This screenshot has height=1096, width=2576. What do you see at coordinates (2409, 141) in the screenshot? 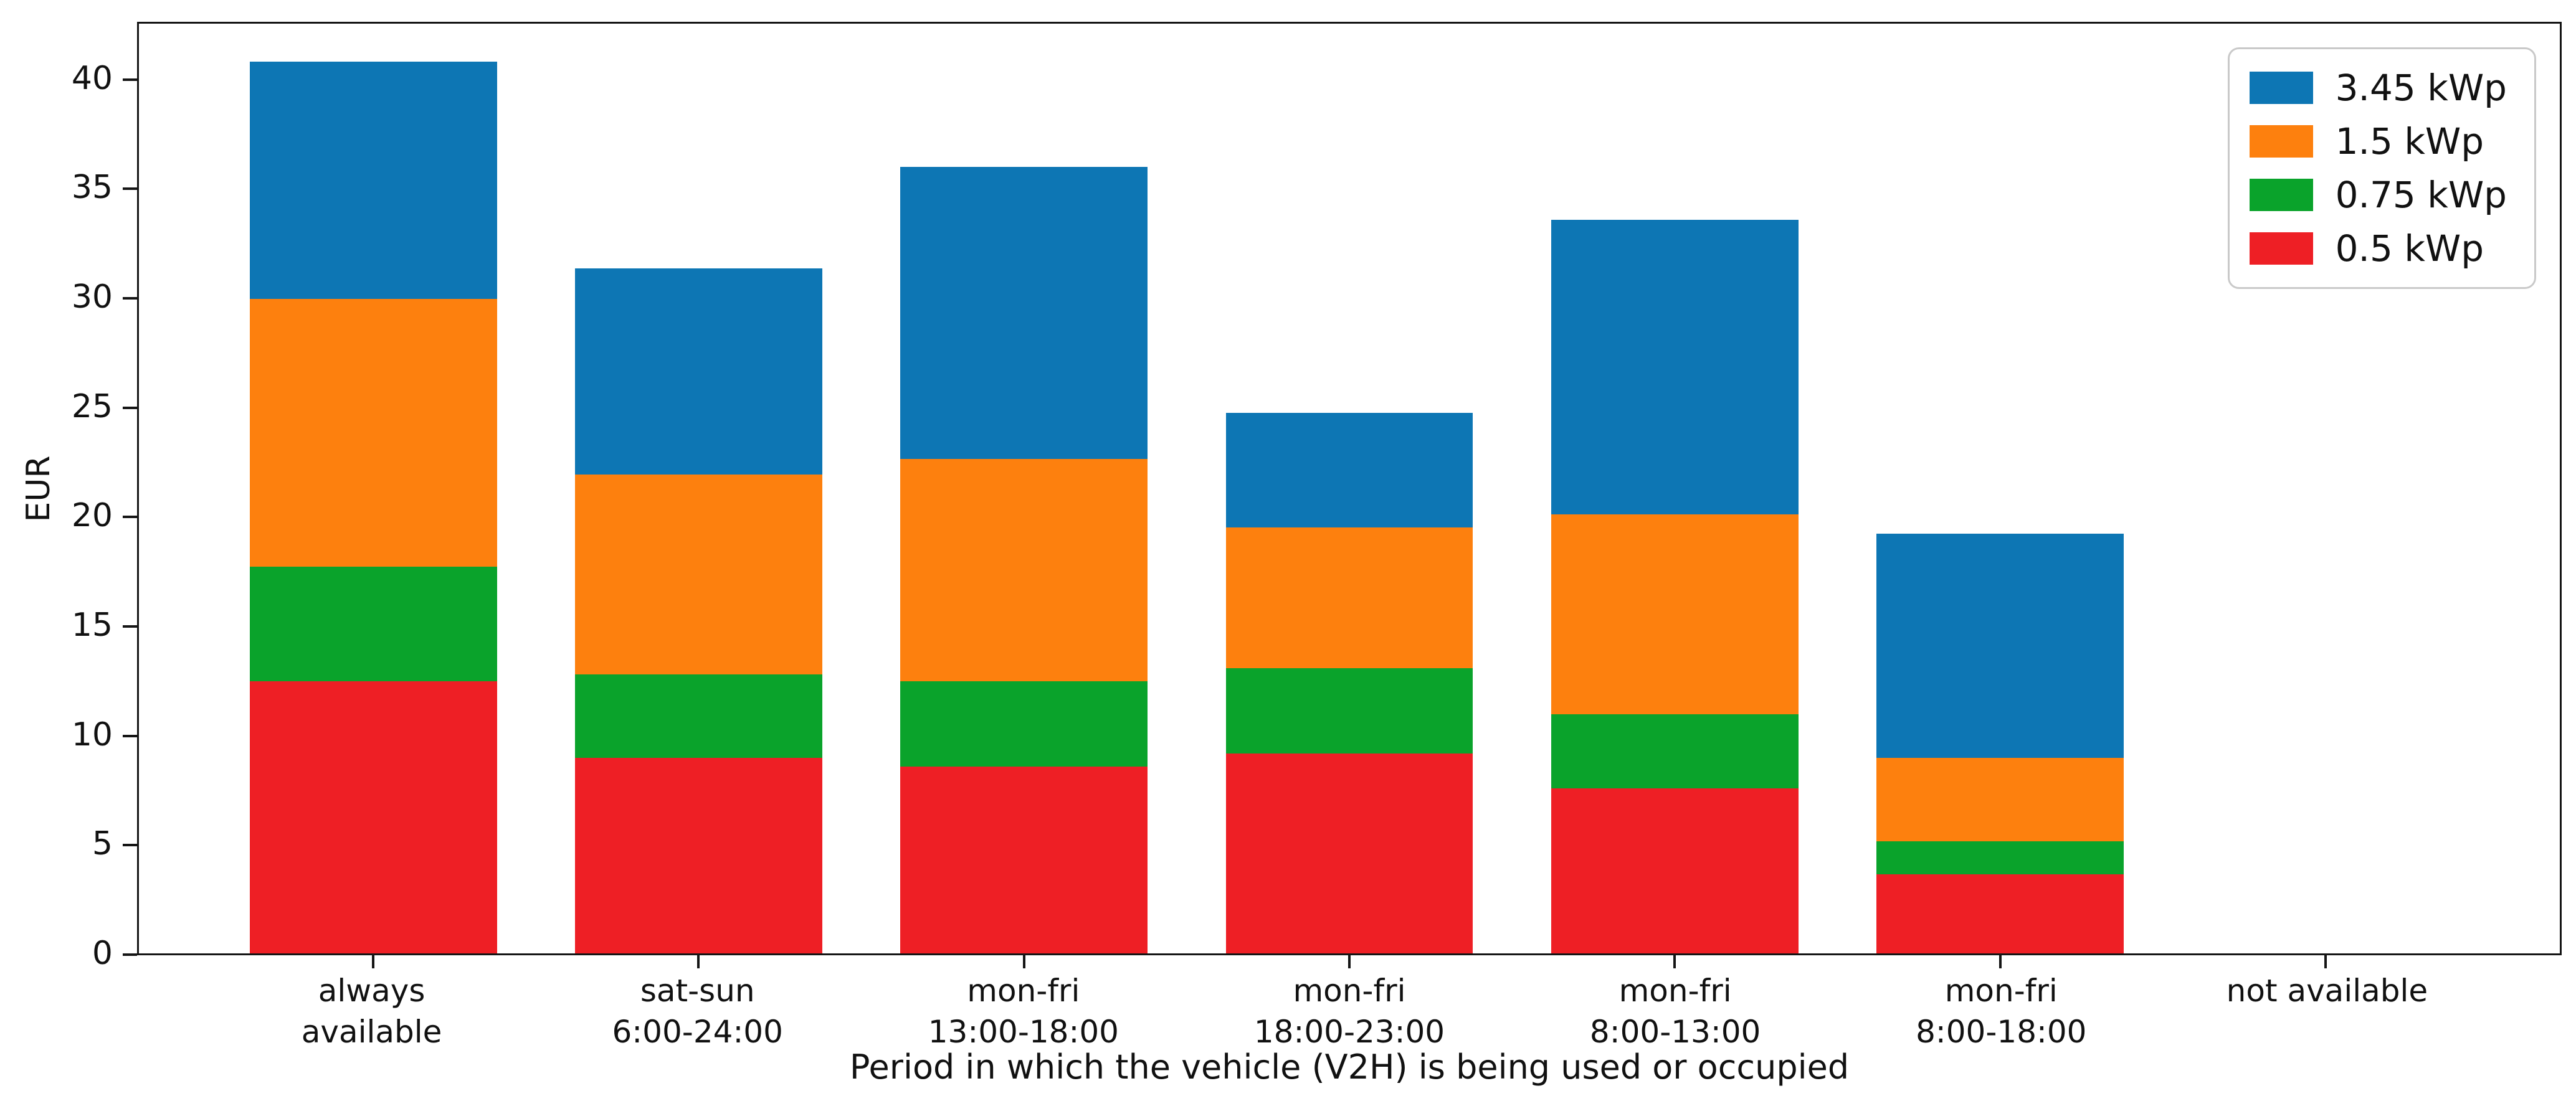
I see `legend-label: 1.5 kWp` at bounding box center [2409, 141].